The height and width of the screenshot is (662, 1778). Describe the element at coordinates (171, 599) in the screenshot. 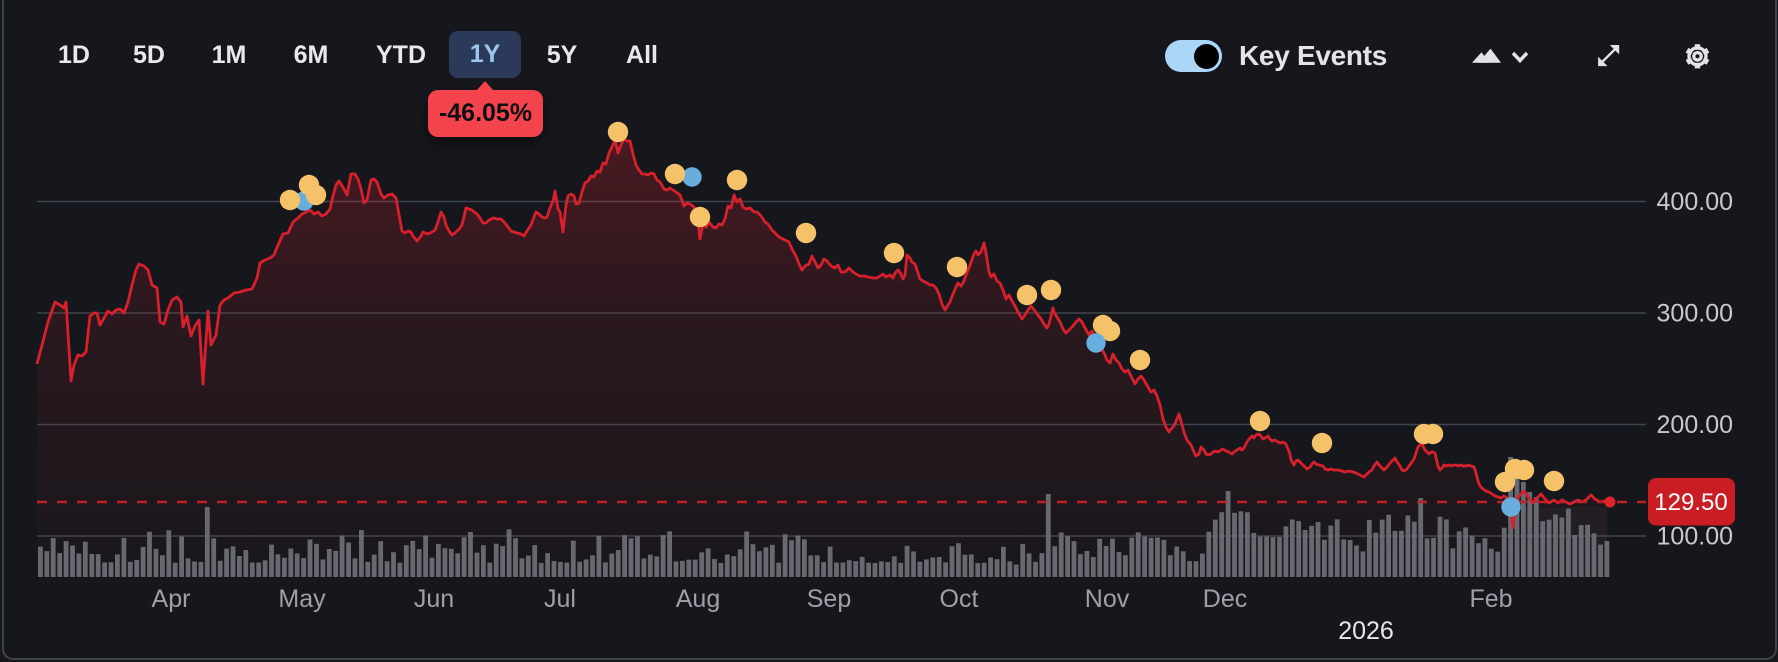

I see `svg-text: Apr` at that location.